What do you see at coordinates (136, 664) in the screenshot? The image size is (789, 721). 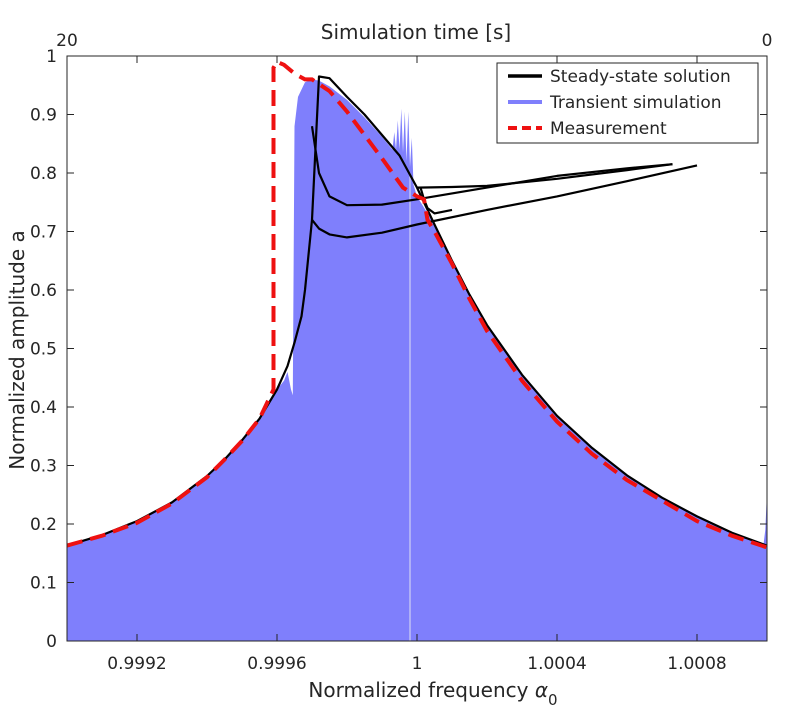 I see `x-tick-label: 0.9992` at bounding box center [136, 664].